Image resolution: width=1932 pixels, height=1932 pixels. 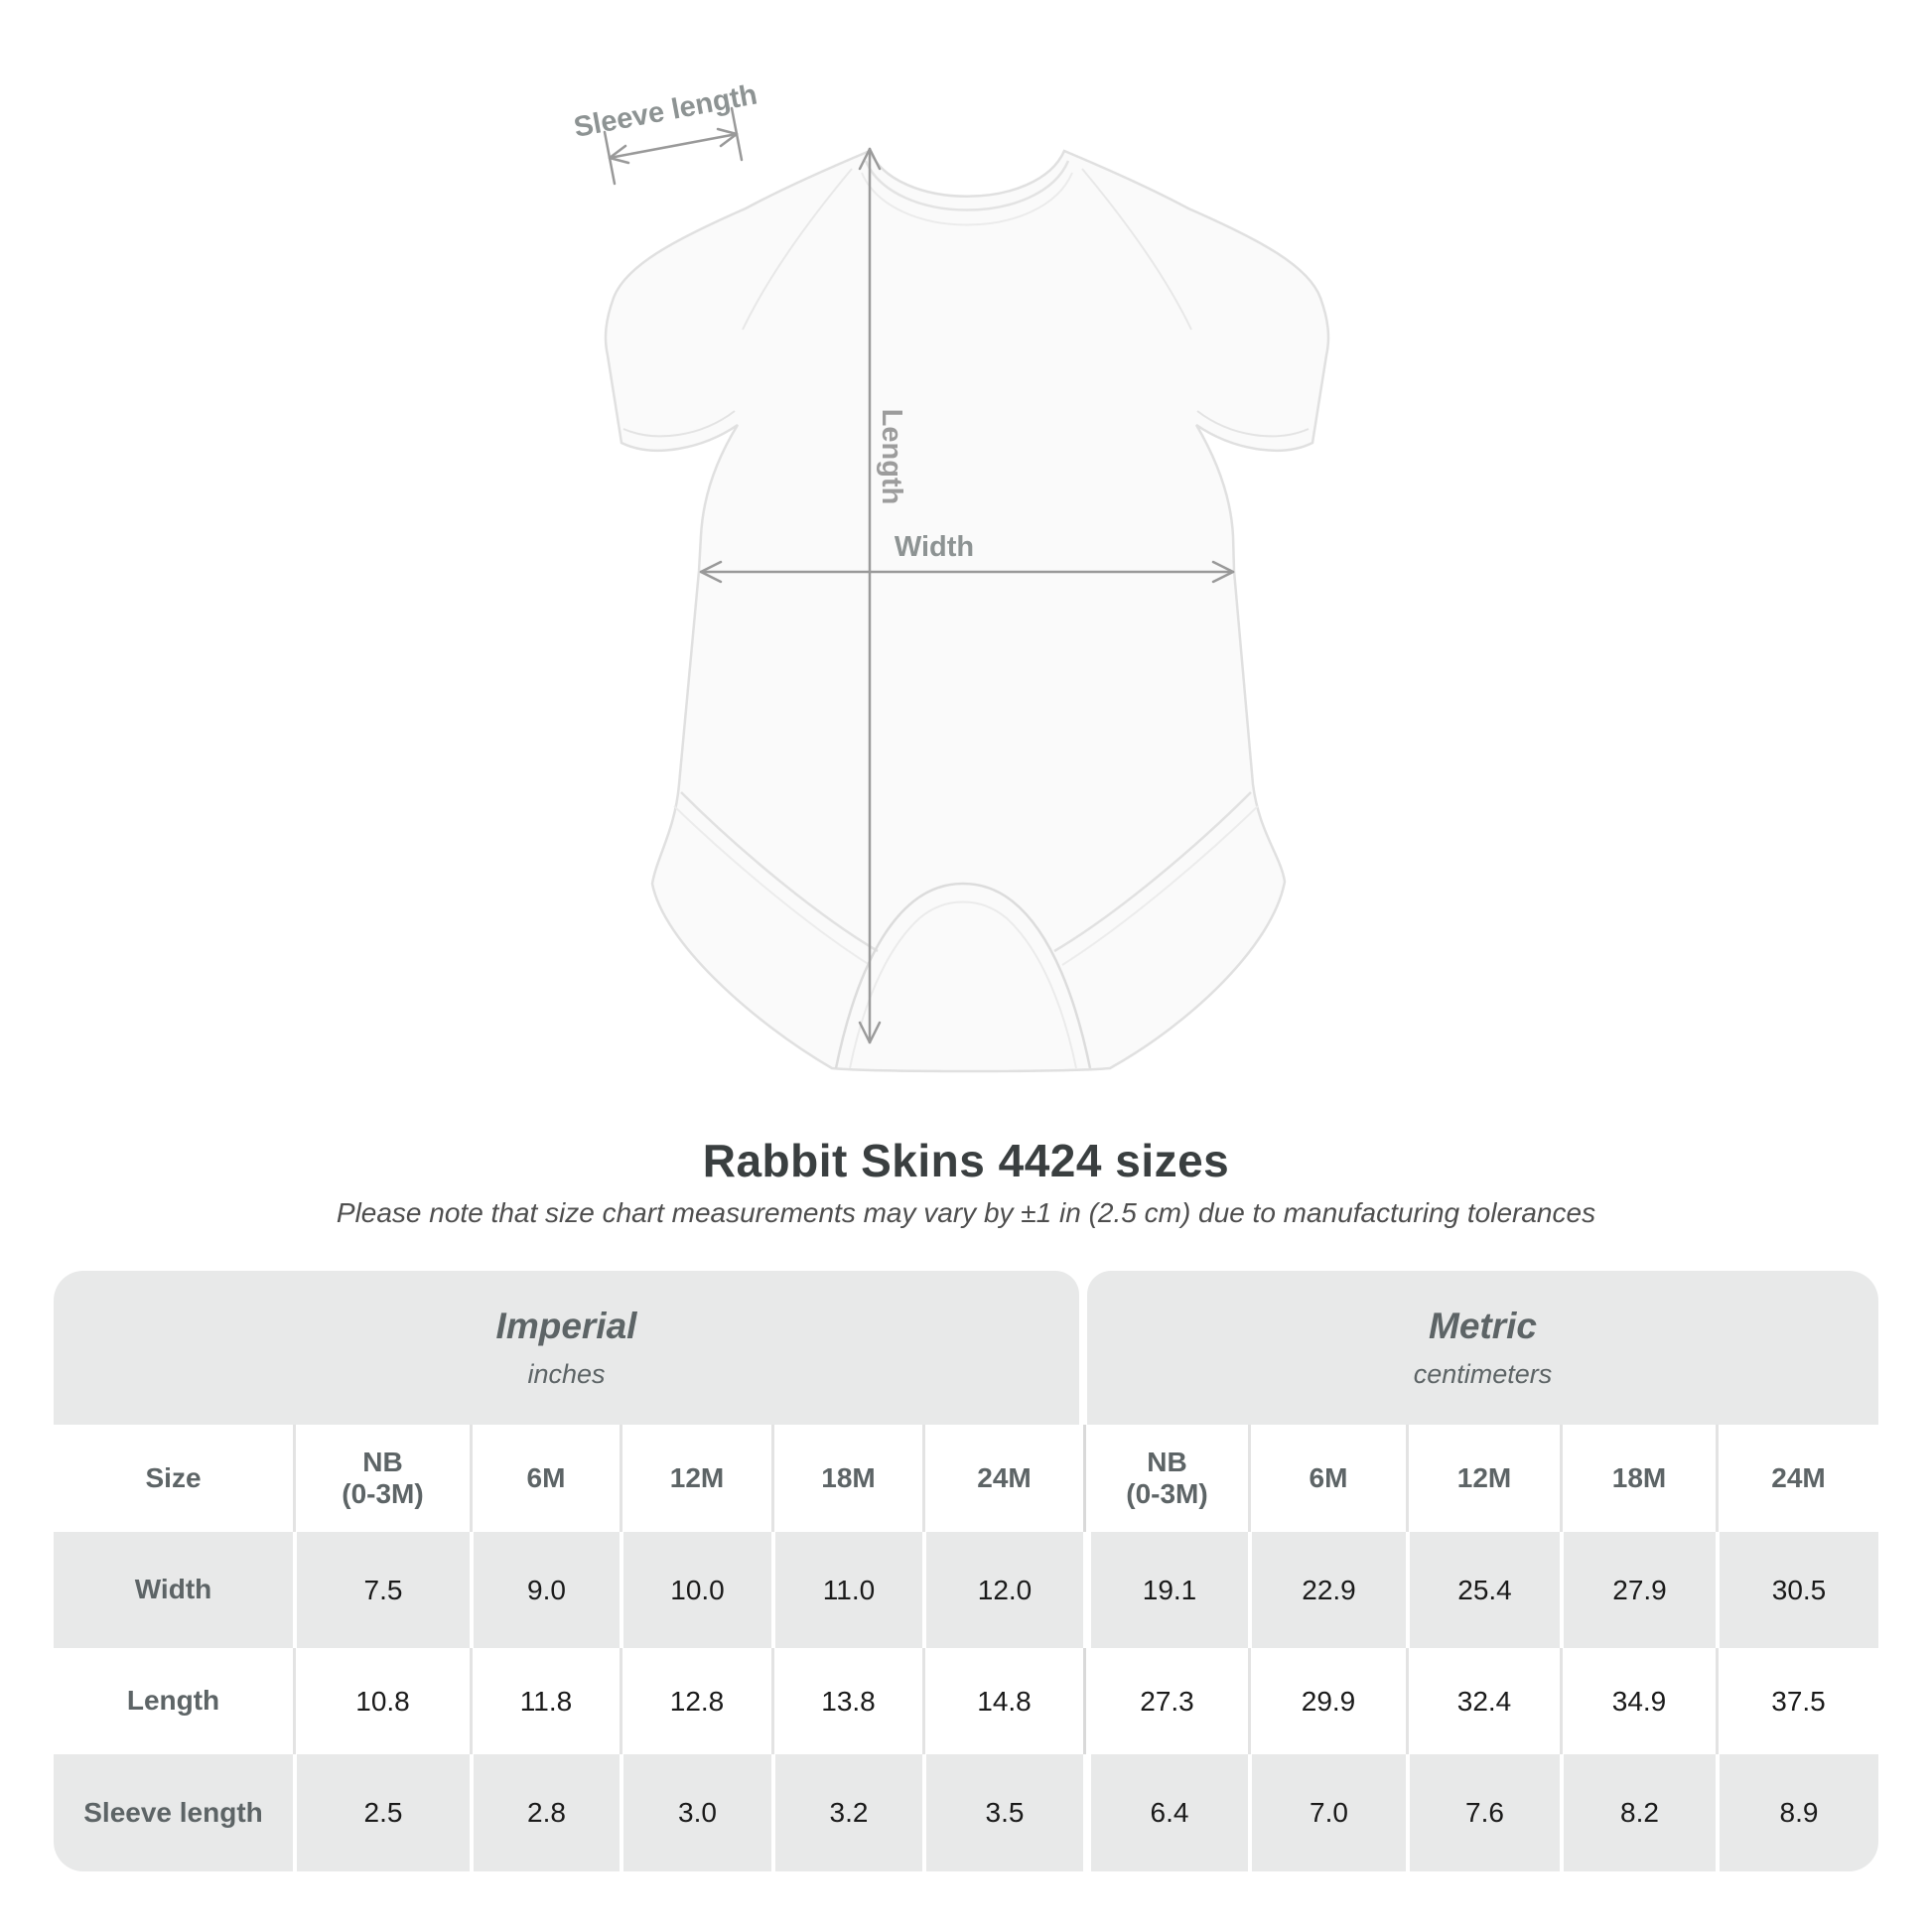 I want to click on metric-group-unit: centimeters, so click(x=1483, y=1374).